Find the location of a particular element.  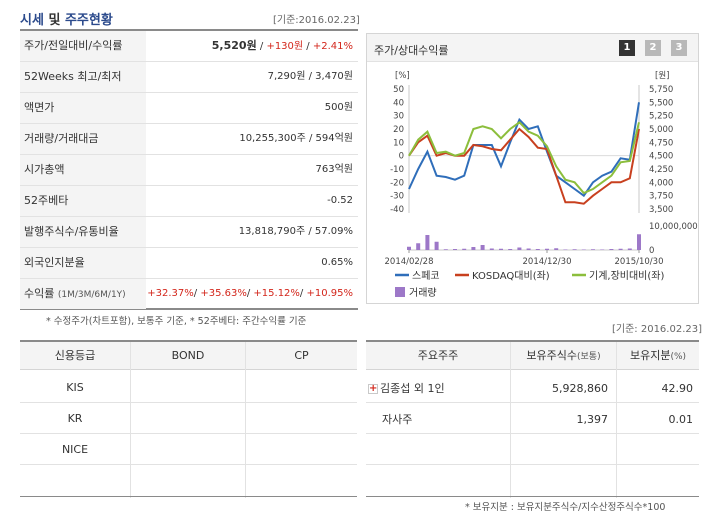

holders-footnote: * 보유지분 : 보유지분주식수/지수산정주식수*100 is located at coordinates (565, 507).